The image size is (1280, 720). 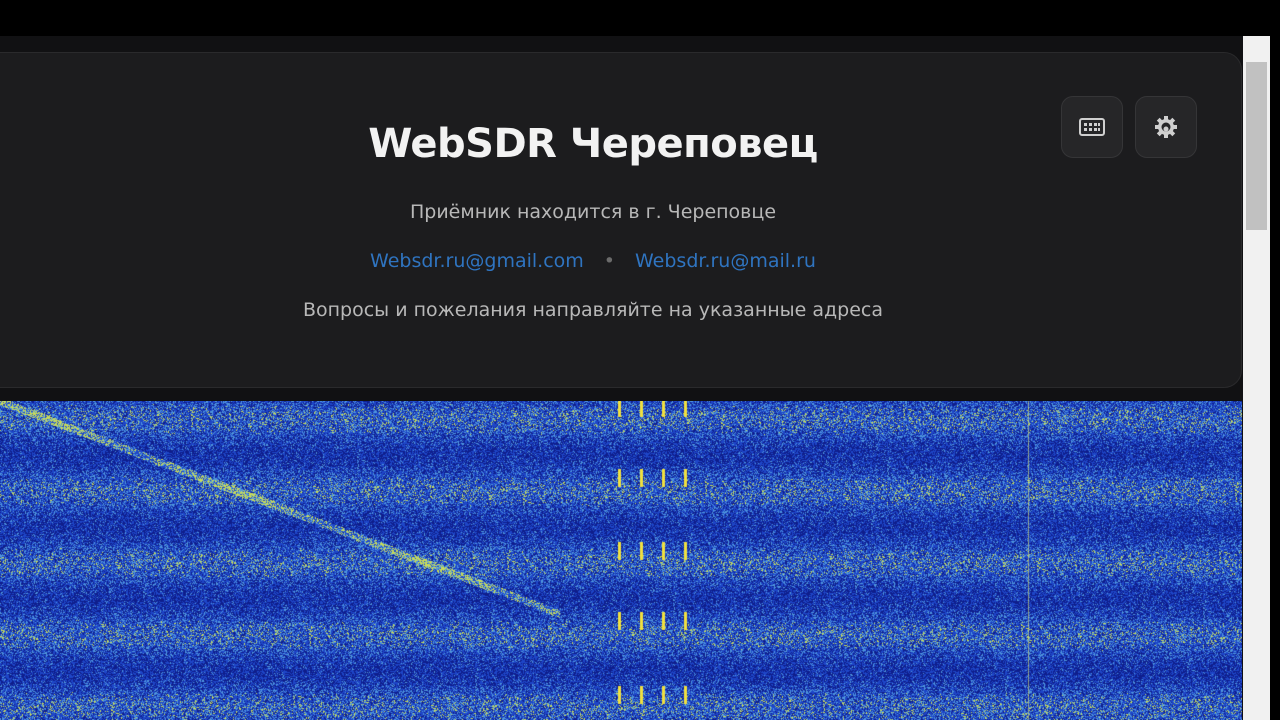 I want to click on keyboard-icon, so click(x=1092, y=127).